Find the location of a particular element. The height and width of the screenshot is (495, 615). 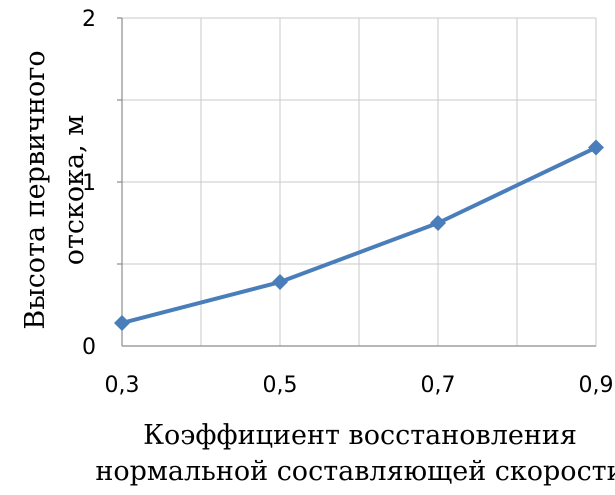

y-tick-label: 1 is located at coordinates (89, 183).